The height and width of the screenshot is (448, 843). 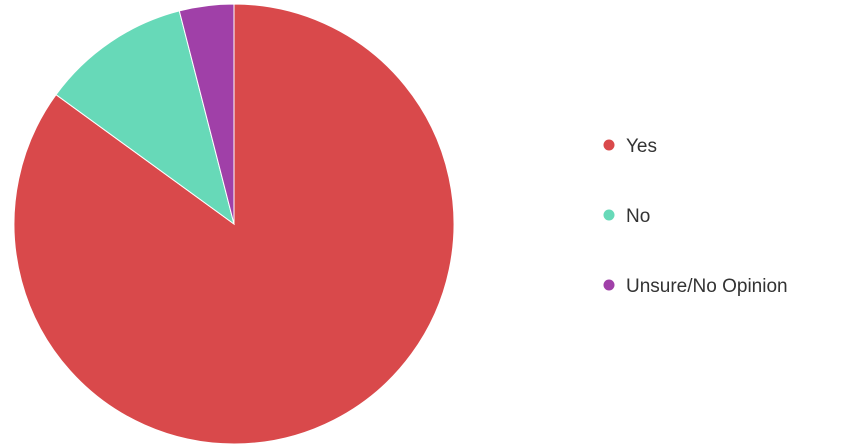 I want to click on legend-label-yes: Yes, so click(x=641, y=146).